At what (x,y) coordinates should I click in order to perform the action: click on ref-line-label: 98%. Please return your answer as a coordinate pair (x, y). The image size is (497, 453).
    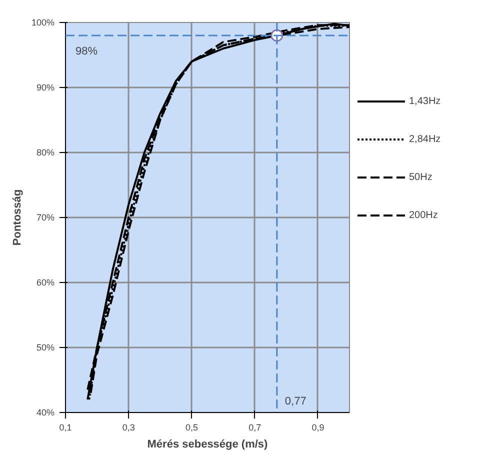
    Looking at the image, I should click on (87, 52).